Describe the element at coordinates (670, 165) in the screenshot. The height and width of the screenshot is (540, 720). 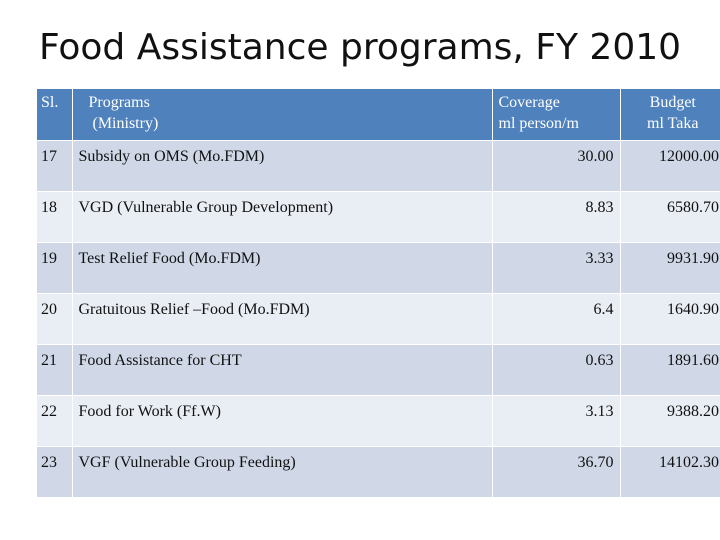
I see `row-budget: 12000.00` at that location.